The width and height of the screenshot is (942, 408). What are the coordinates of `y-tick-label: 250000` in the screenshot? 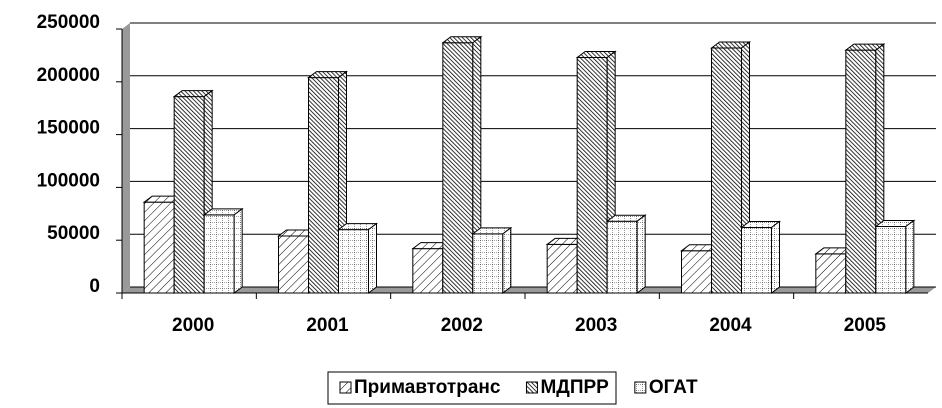 It's located at (68, 22).